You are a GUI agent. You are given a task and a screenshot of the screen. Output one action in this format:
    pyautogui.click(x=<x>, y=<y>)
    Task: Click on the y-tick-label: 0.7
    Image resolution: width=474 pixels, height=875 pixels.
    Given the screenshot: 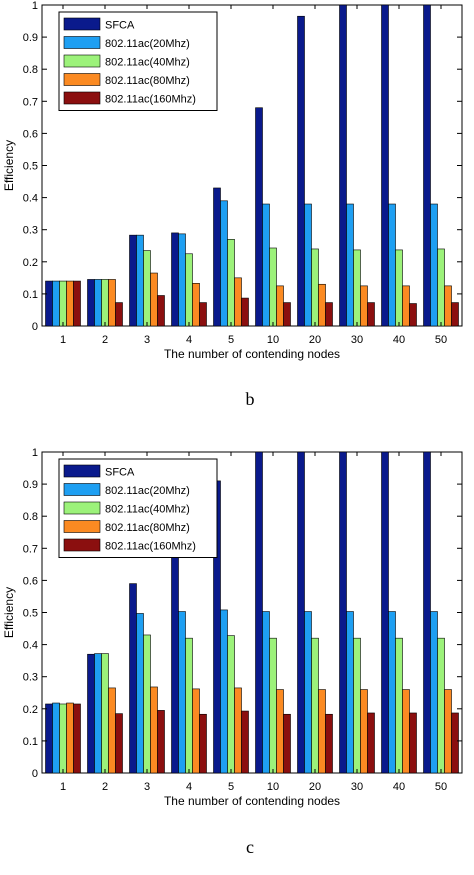 What is the action you would take?
    pyautogui.click(x=30, y=549)
    